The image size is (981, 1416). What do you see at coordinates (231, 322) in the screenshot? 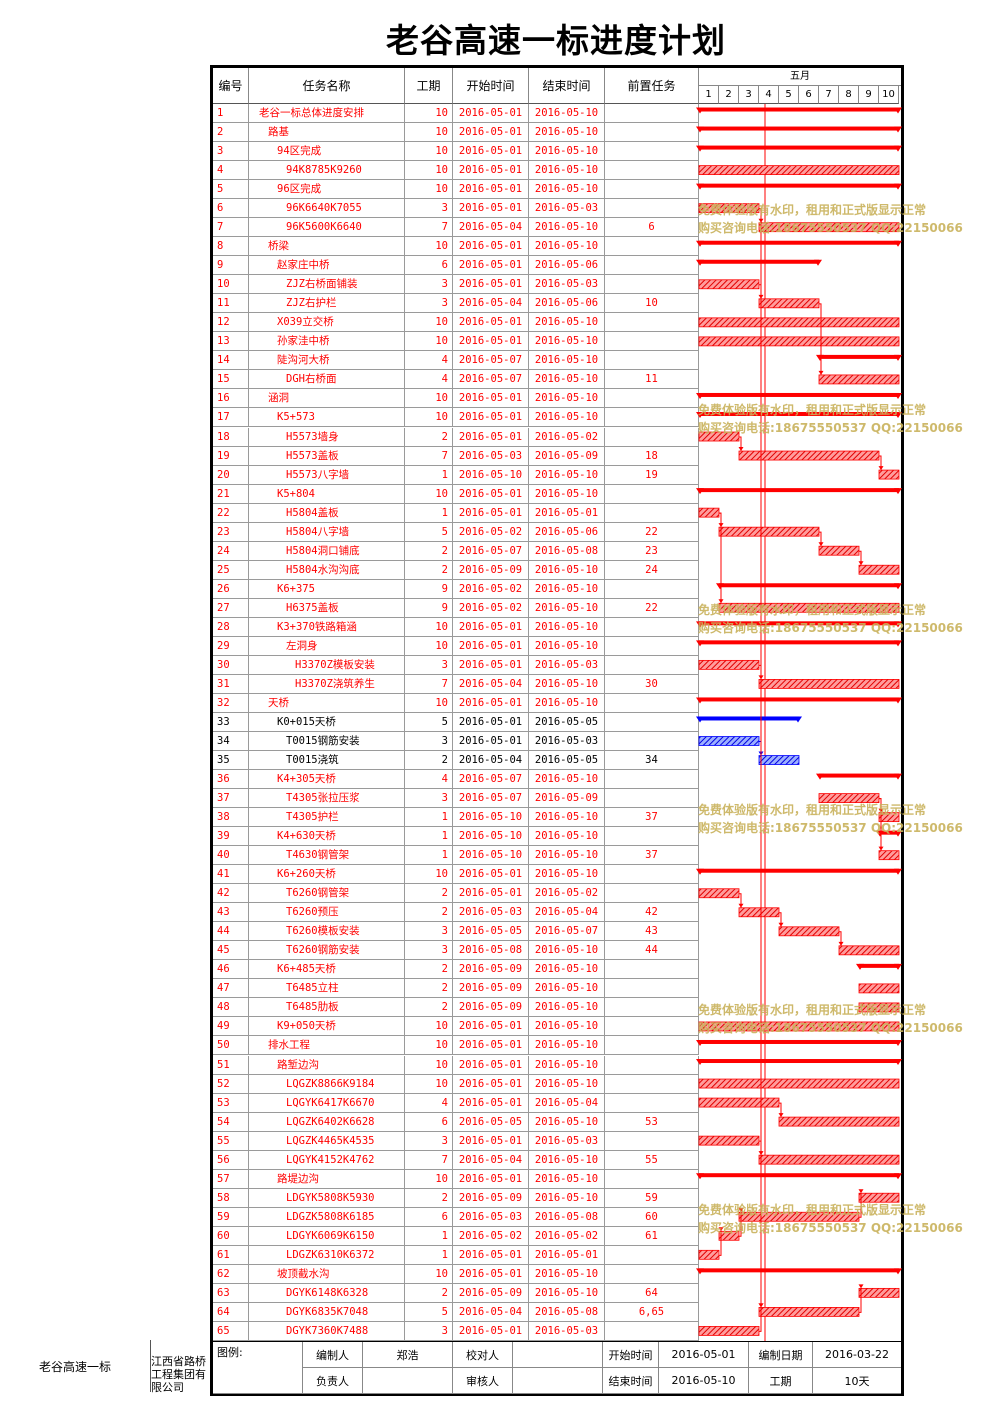
I see `task-id: 12` at bounding box center [231, 322].